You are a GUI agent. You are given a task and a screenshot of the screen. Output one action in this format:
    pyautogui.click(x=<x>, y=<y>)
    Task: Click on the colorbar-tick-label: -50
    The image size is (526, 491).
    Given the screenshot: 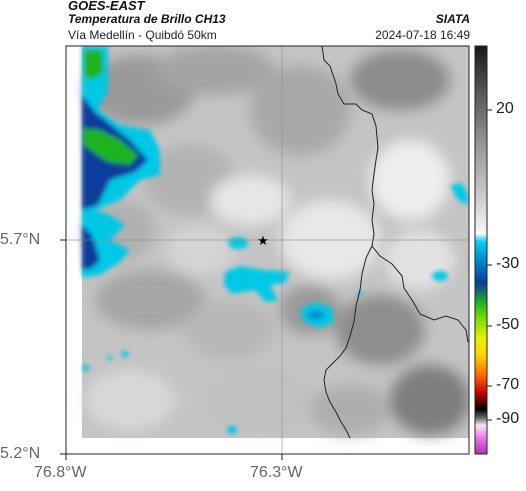 What is the action you would take?
    pyautogui.click(x=508, y=324)
    